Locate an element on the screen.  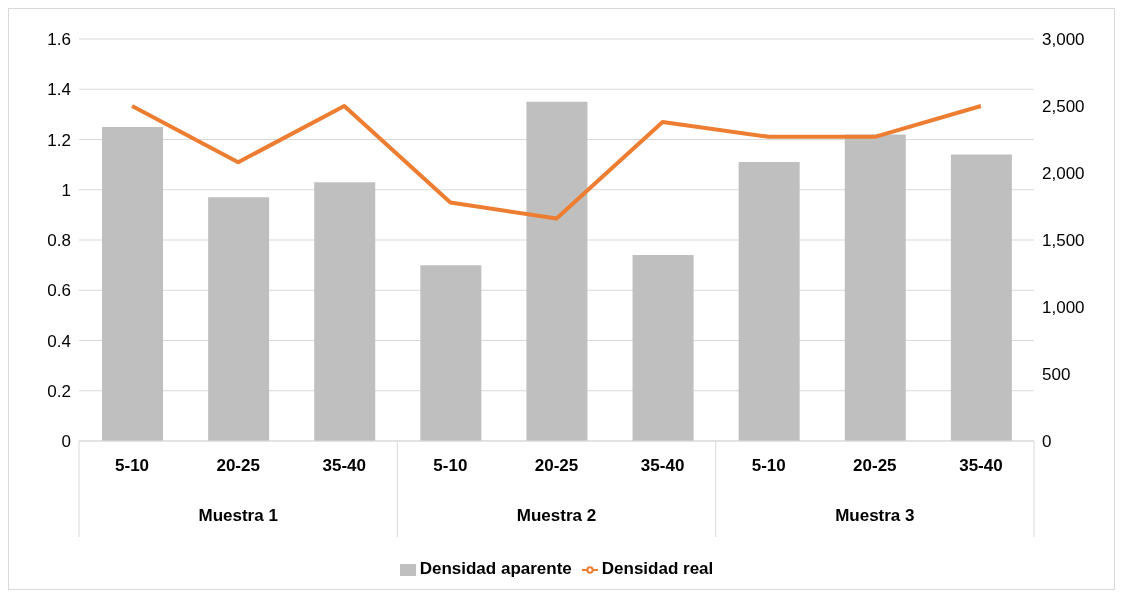
y2-tick-label: 3,000 is located at coordinates (1063, 40).